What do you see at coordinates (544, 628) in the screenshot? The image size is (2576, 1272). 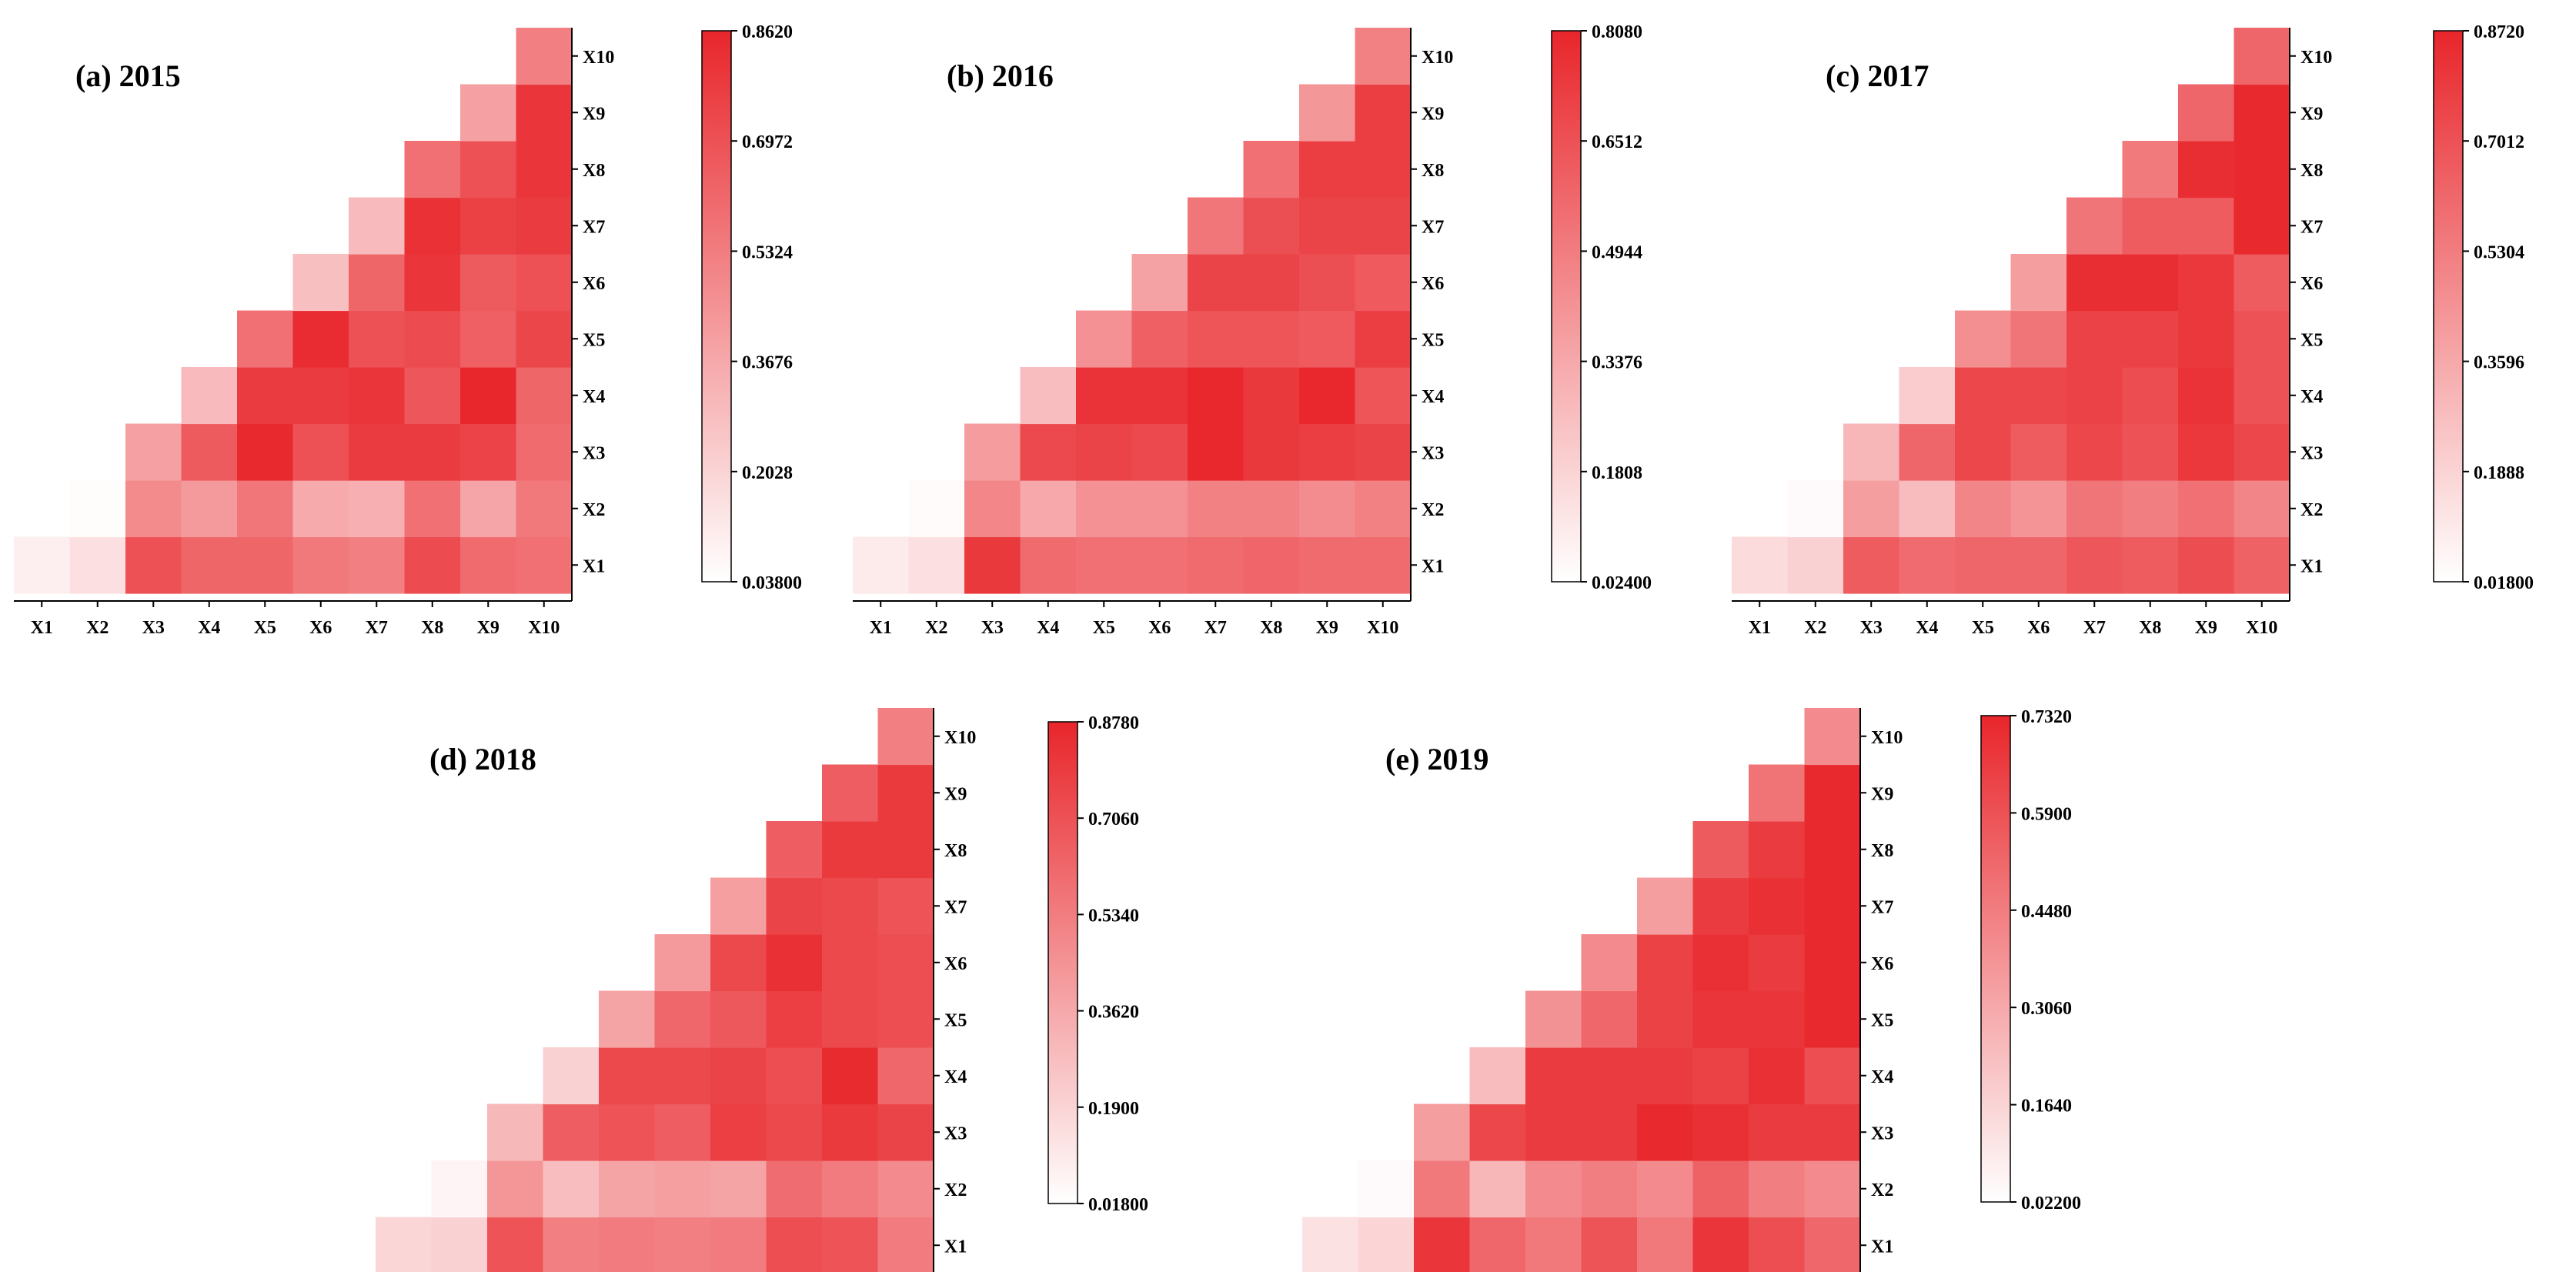 I see `x-tick-label: X10` at bounding box center [544, 628].